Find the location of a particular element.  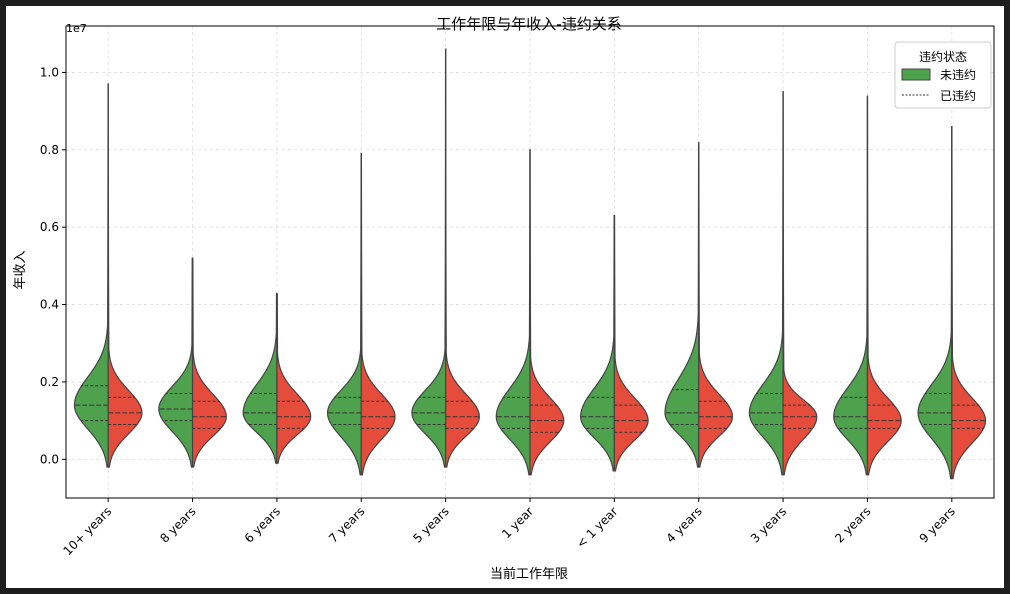

x-axis-label: 当前工作年限 is located at coordinates (529, 574).